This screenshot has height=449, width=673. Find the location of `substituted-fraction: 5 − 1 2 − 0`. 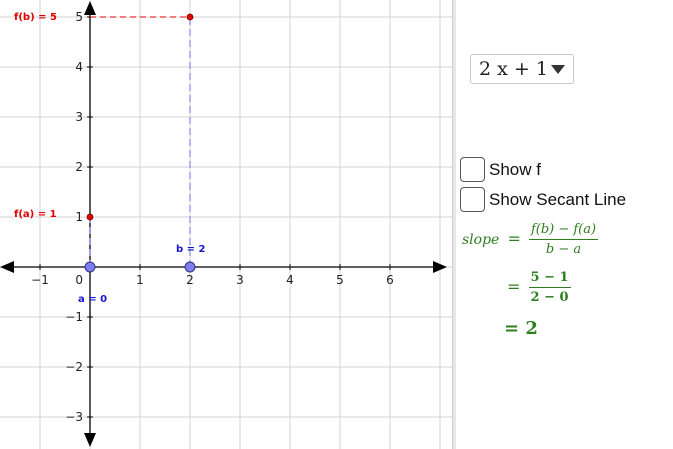

substituted-fraction: 5 − 1 2 − 0 is located at coordinates (549, 287).